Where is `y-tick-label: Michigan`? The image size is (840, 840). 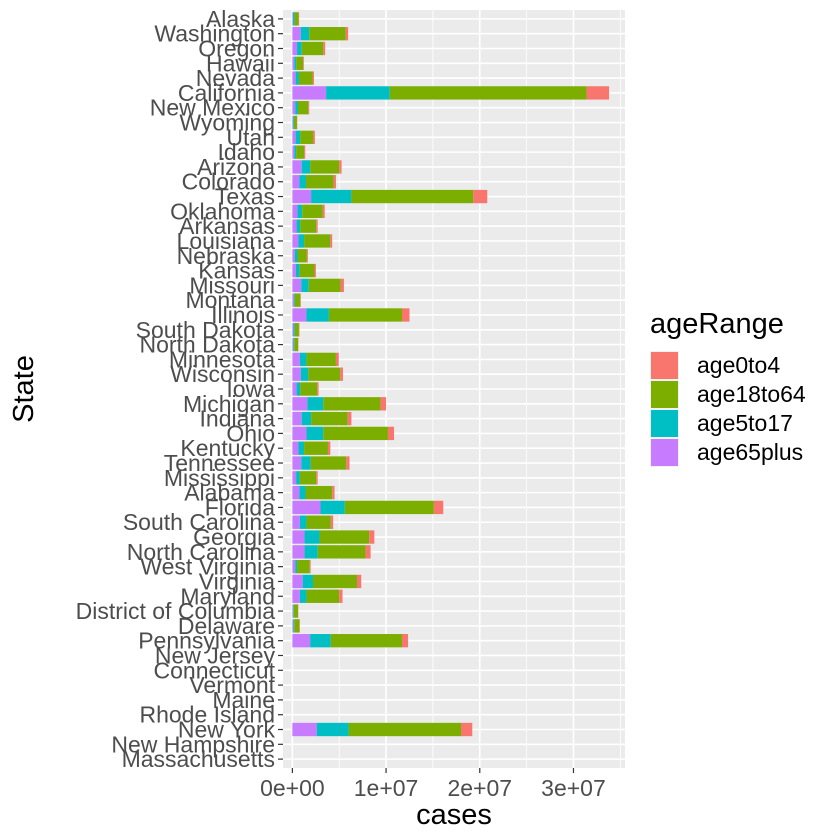
y-tick-label: Michigan is located at coordinates (229, 404).